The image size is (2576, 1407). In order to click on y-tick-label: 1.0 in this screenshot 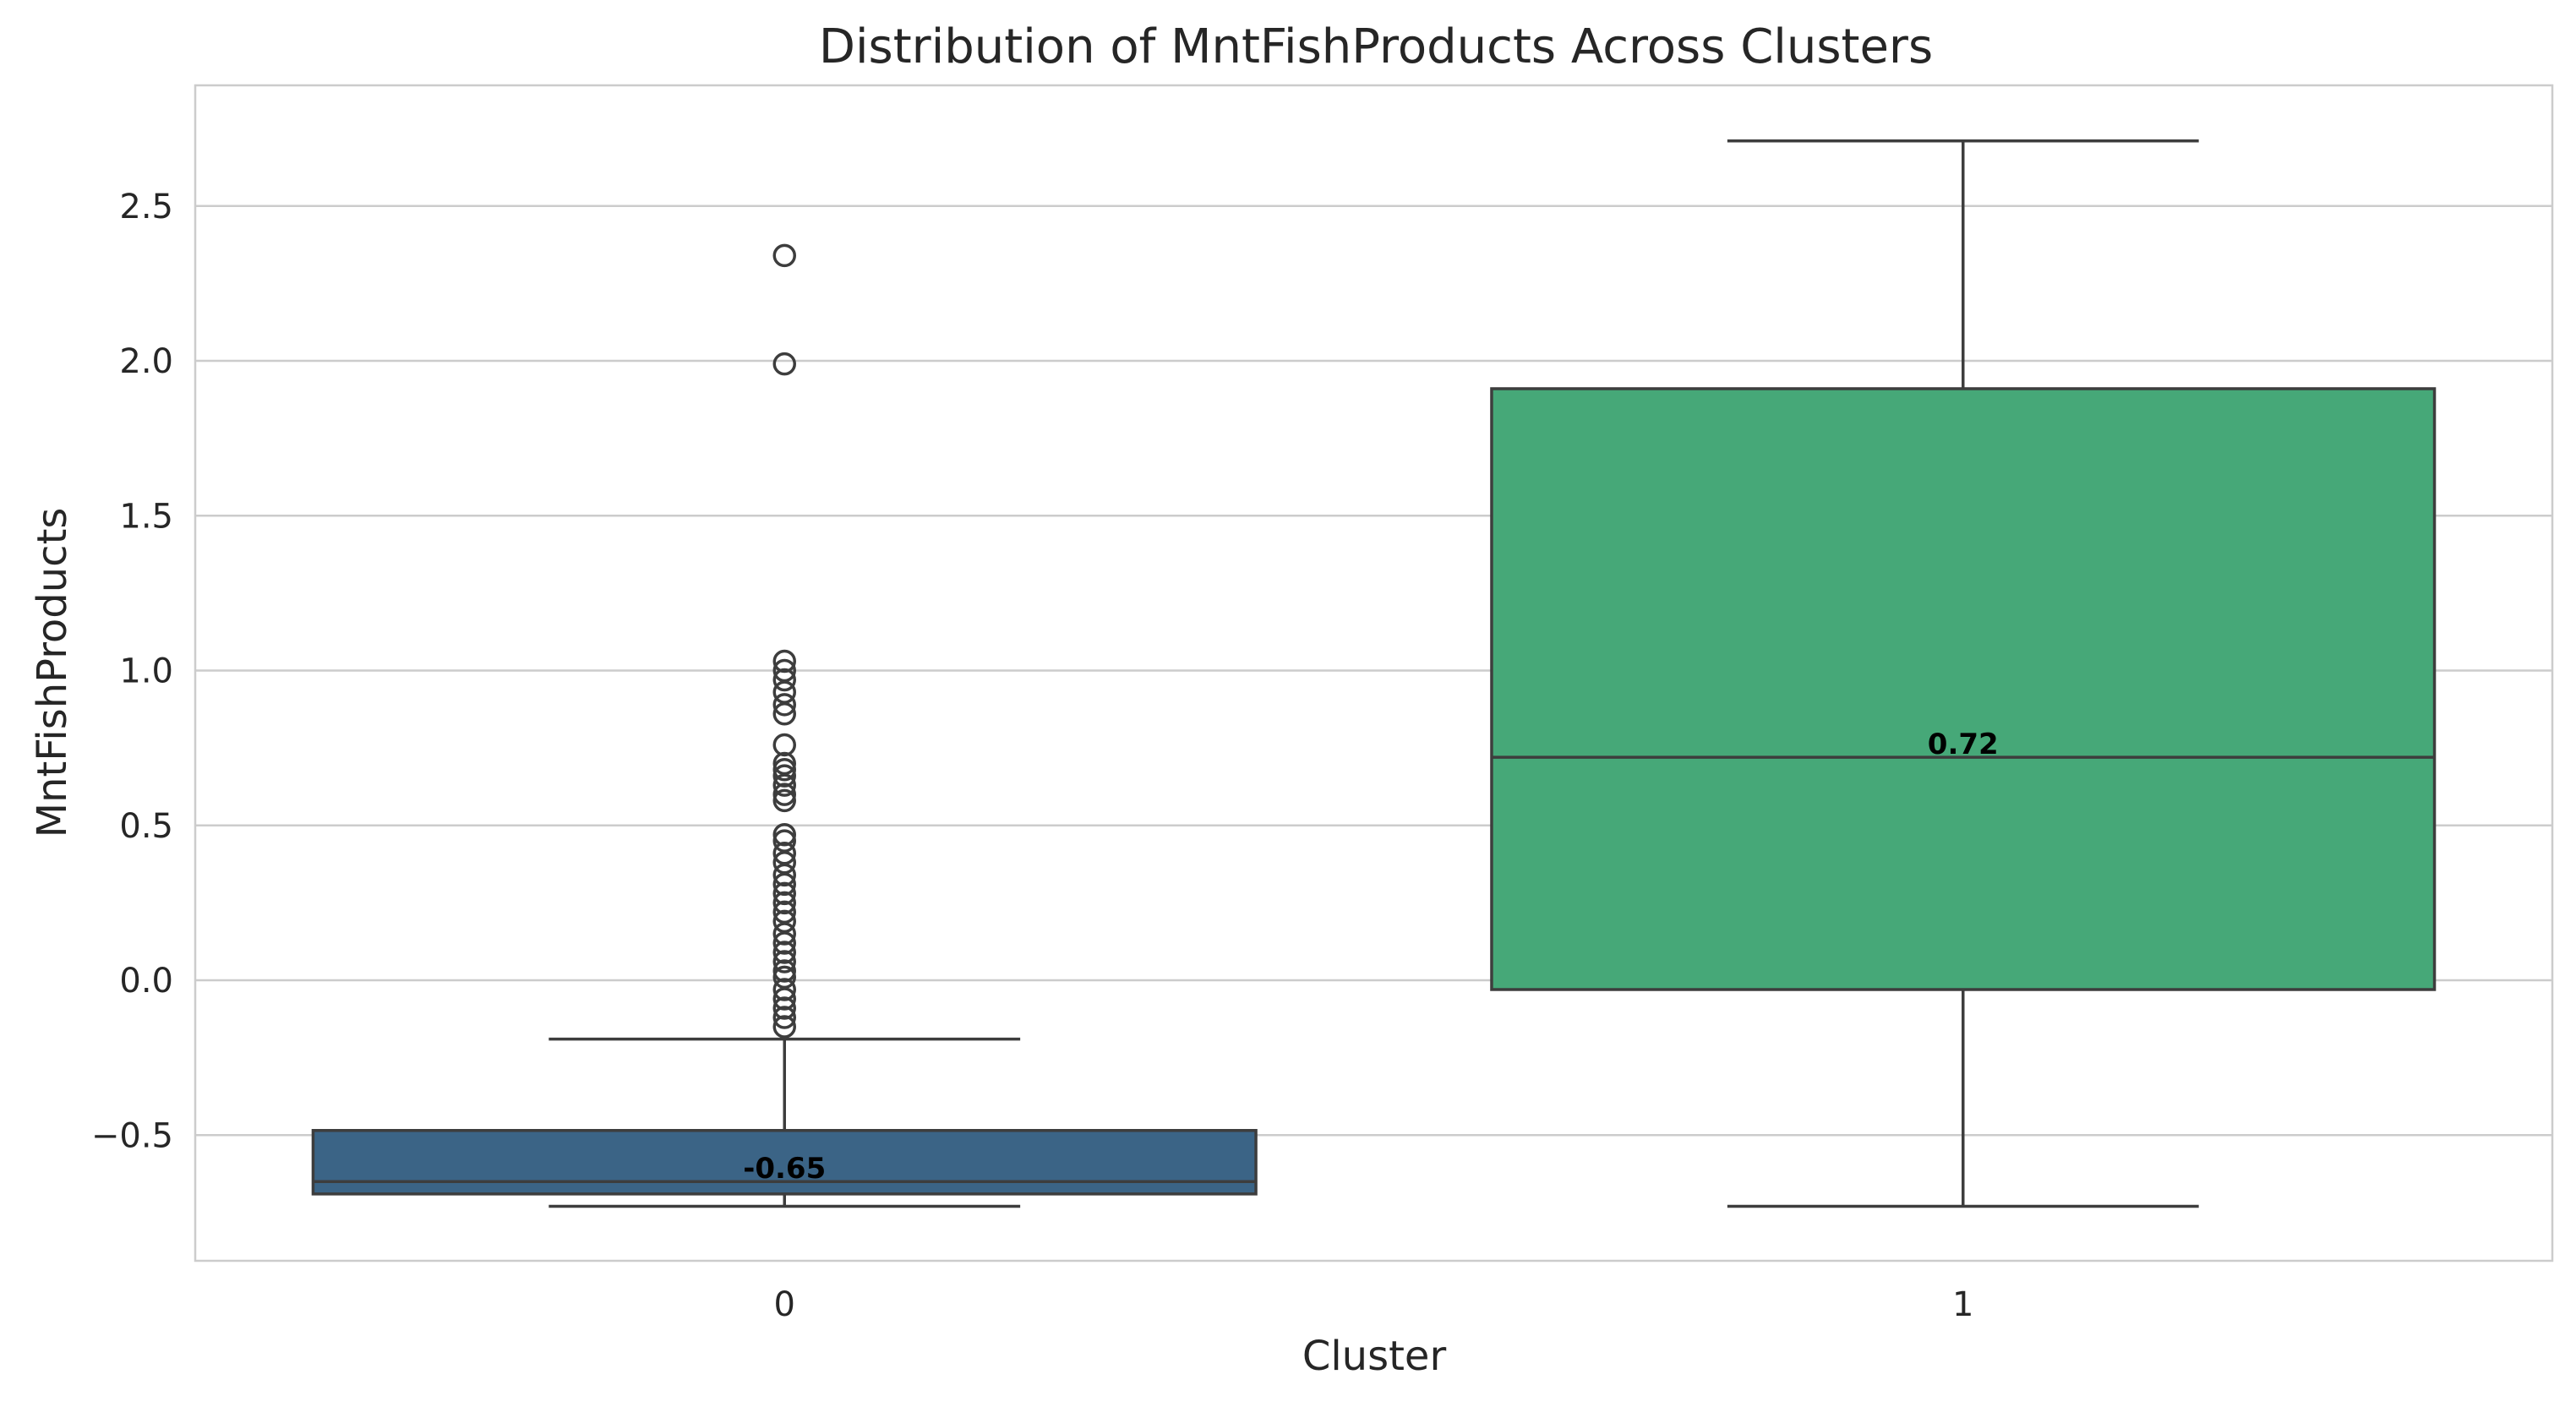, I will do `click(146, 671)`.